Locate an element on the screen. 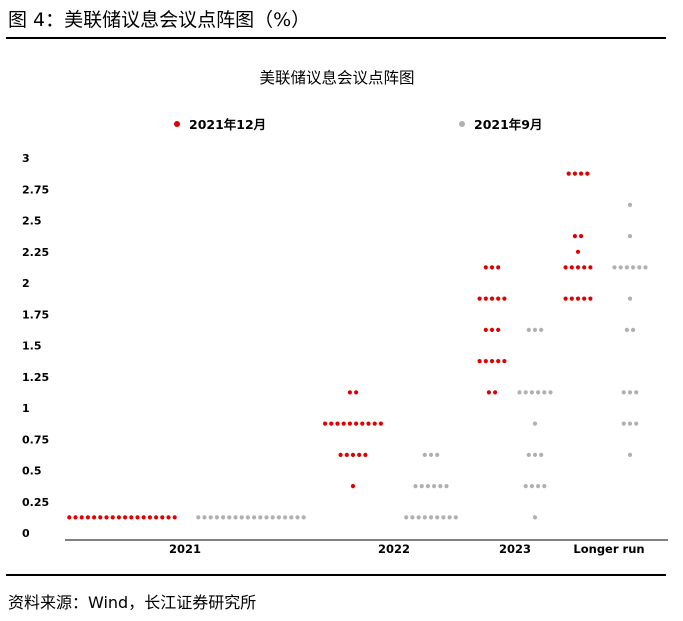  y-tick-label: 3 is located at coordinates (26, 158).